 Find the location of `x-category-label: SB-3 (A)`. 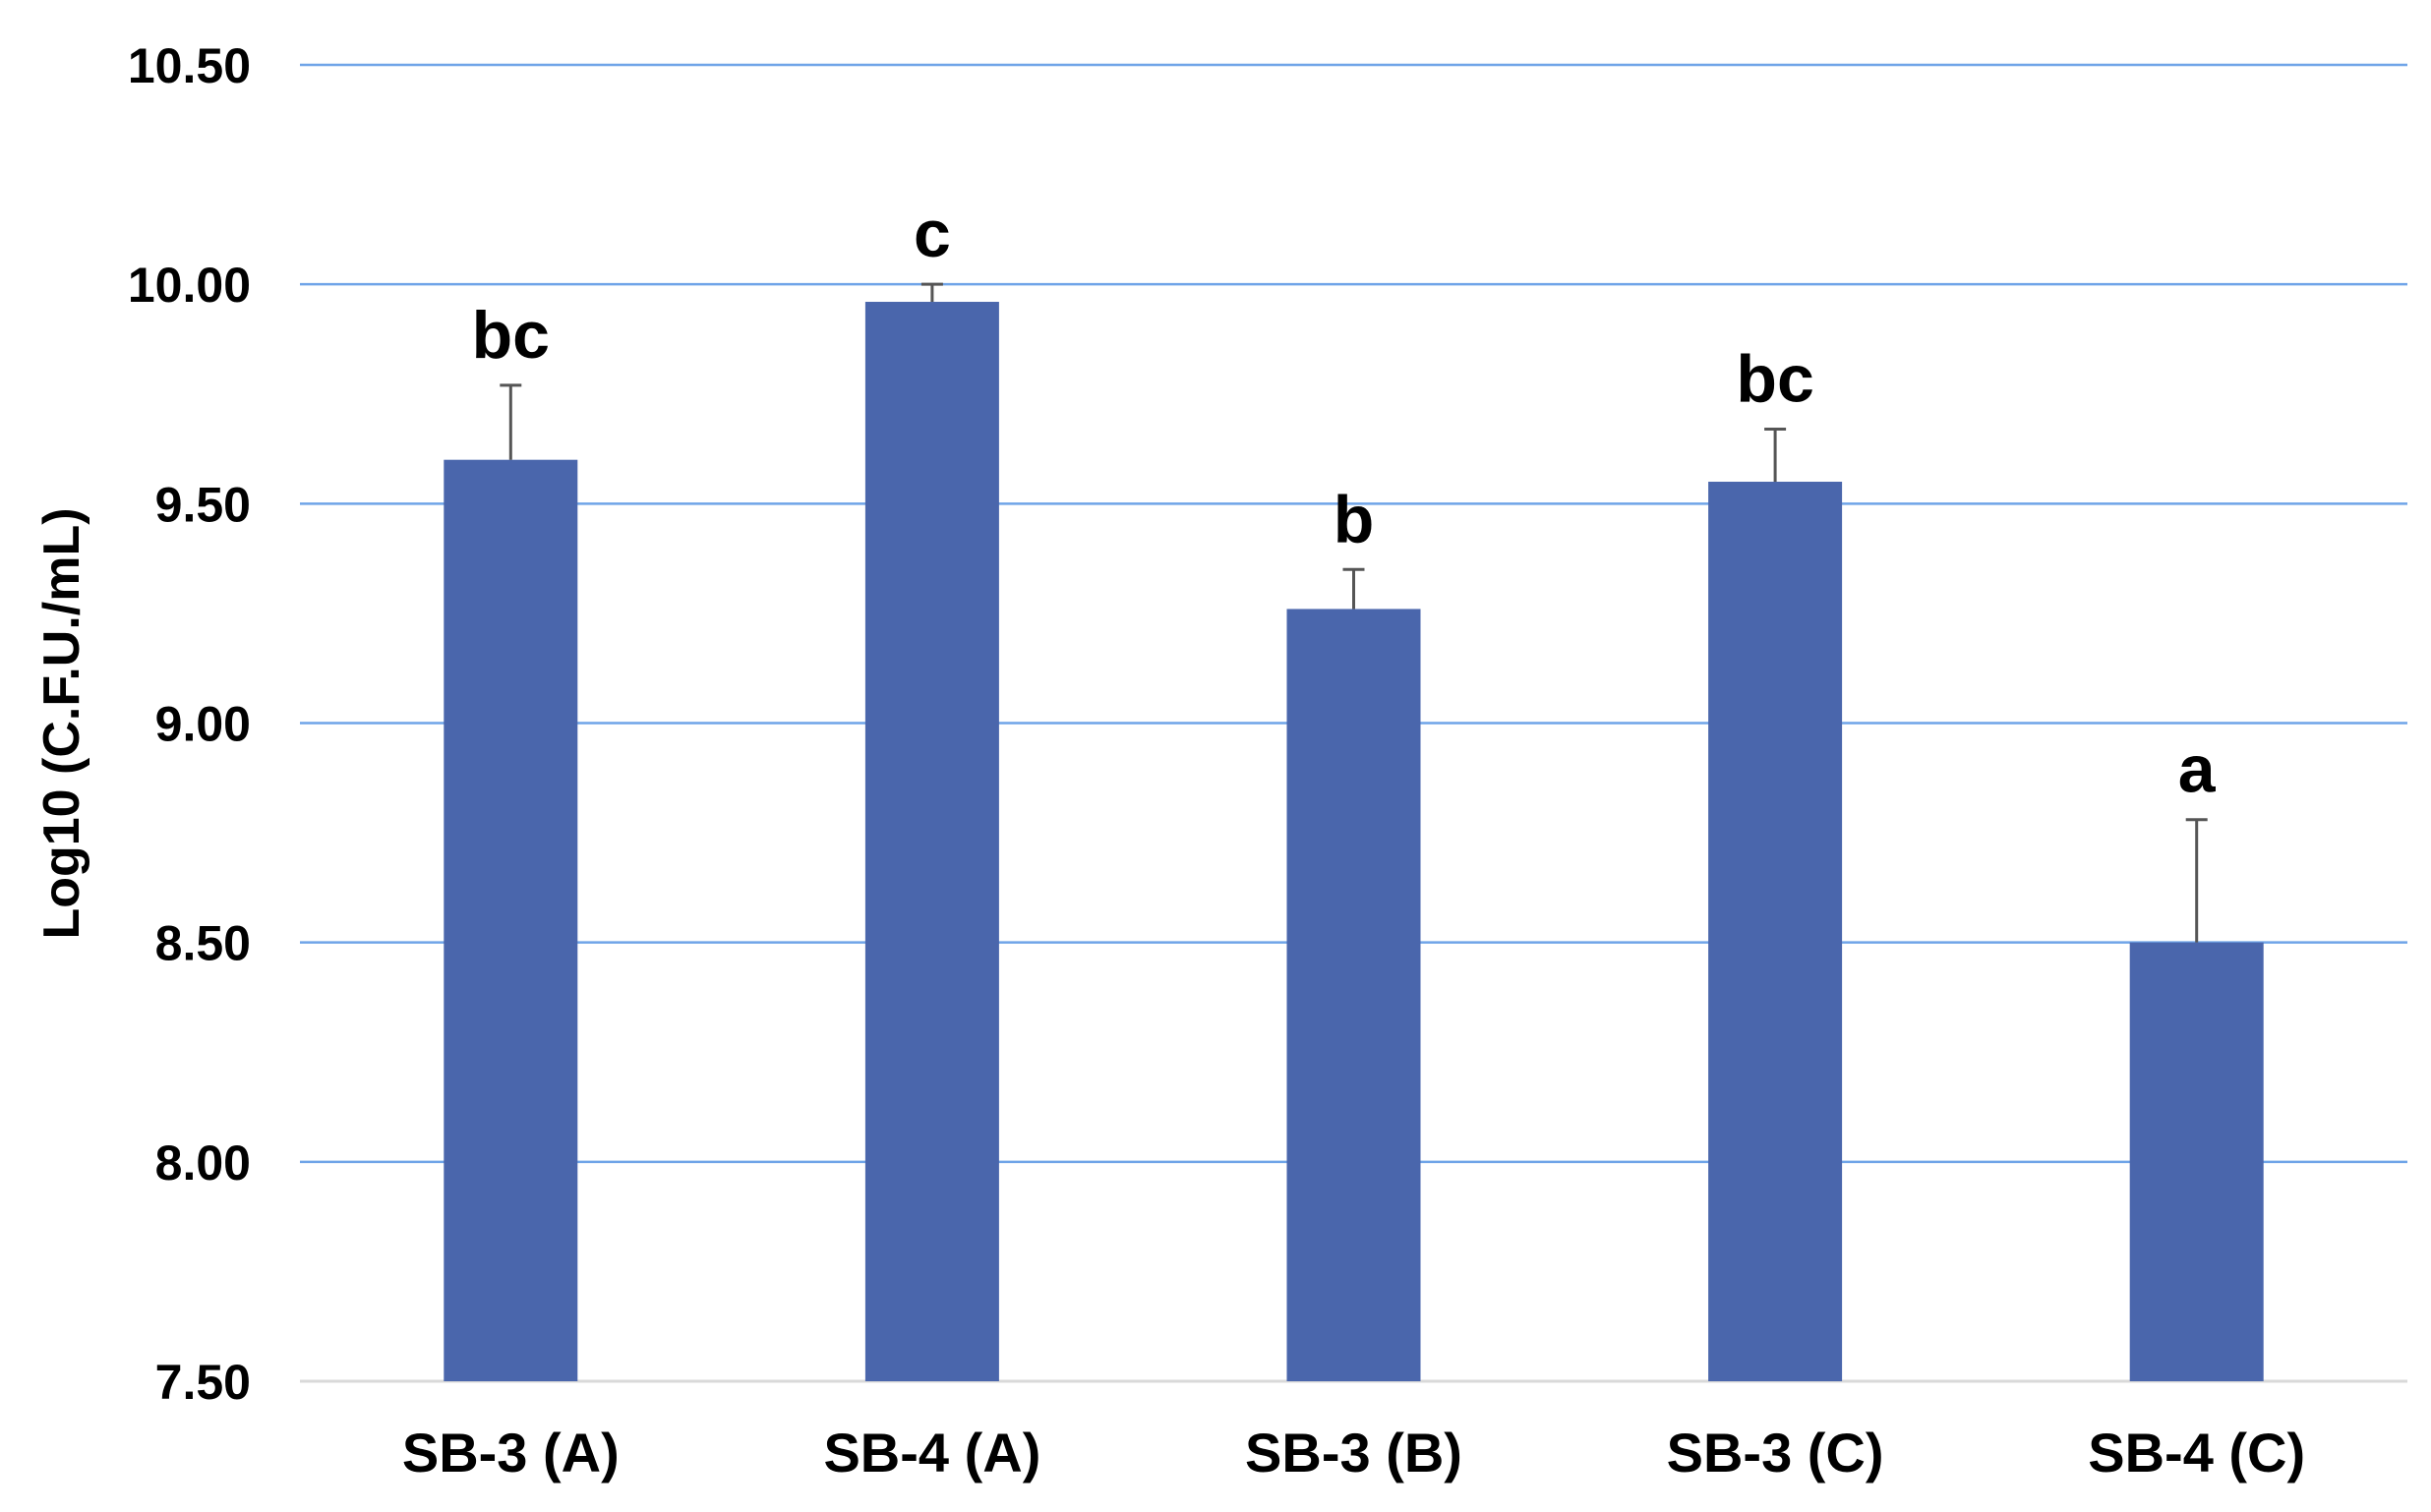

x-category-label: SB-3 (A) is located at coordinates (511, 1452).